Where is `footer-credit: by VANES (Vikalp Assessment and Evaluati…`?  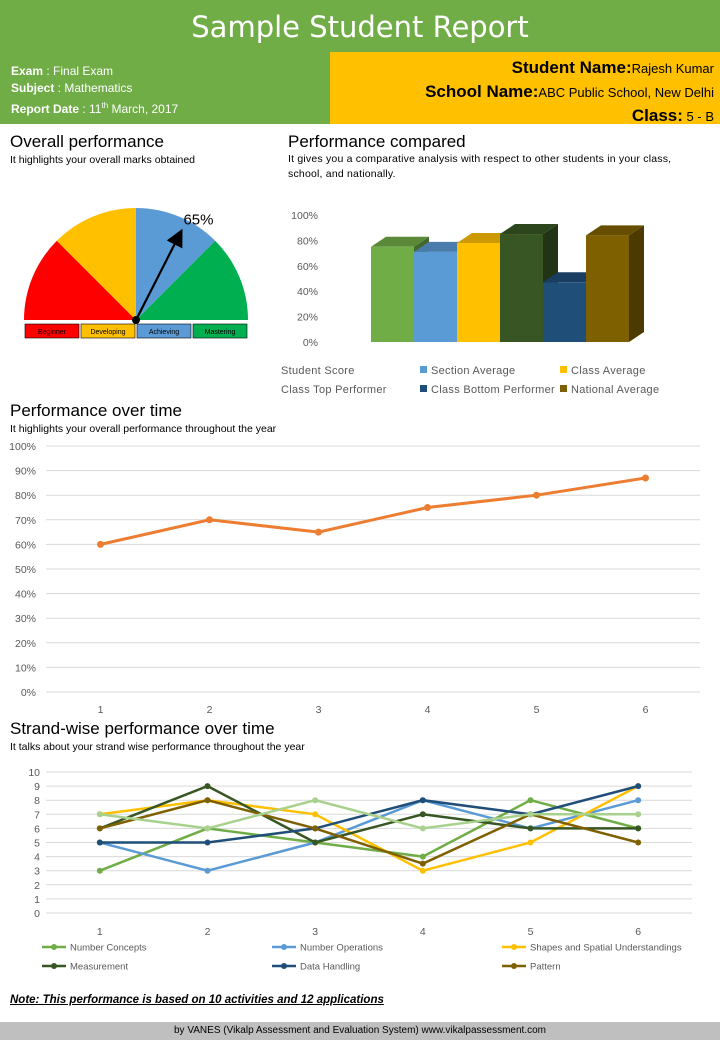
footer-credit: by VANES (Vikalp Assessment and Evaluati… is located at coordinates (360, 1031).